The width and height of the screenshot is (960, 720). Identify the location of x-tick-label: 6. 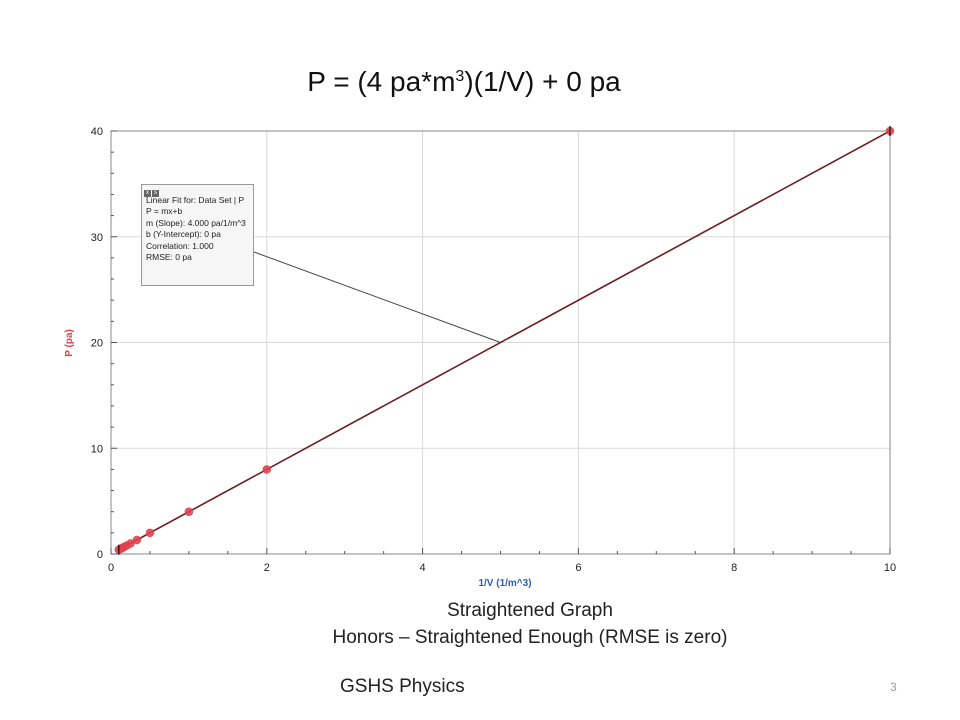
(578, 568).